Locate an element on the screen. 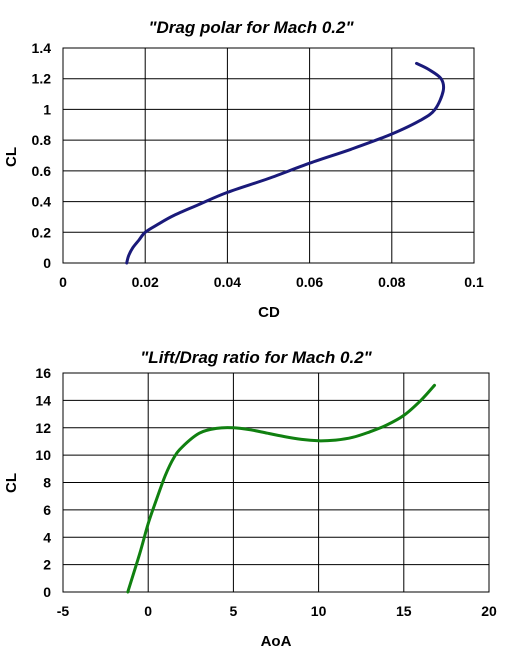  y-tick-label: 2 is located at coordinates (47, 565).